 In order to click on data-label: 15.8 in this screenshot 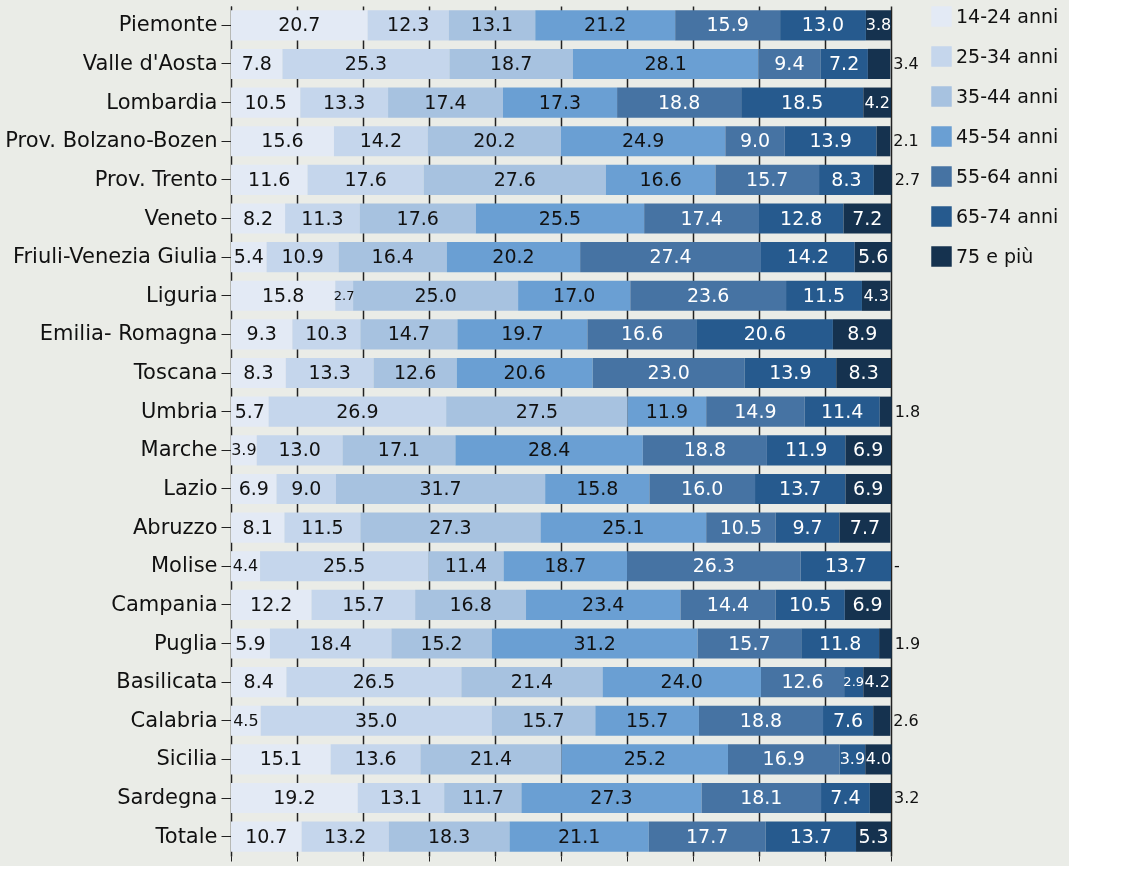, I will do `click(597, 487)`.